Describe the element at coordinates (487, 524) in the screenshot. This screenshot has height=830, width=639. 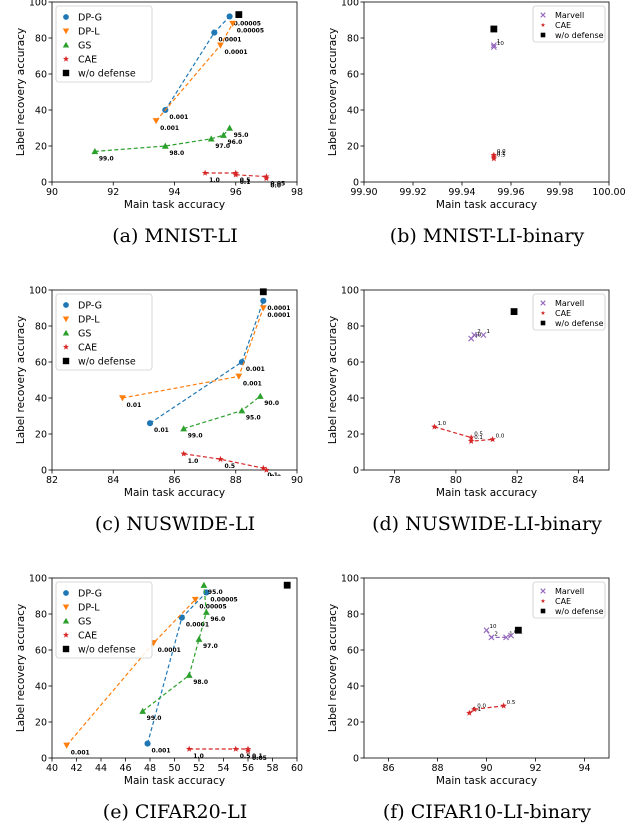
I see `subfigure-caption: (d) NUSWIDE-LI-binary` at that location.